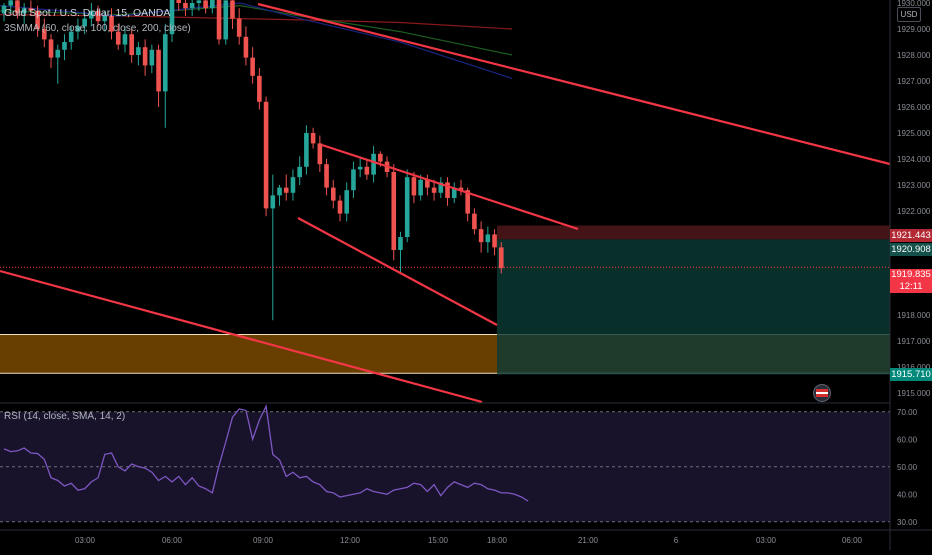 The image size is (932, 555). I want to click on time-tick-label: 6, so click(676, 540).